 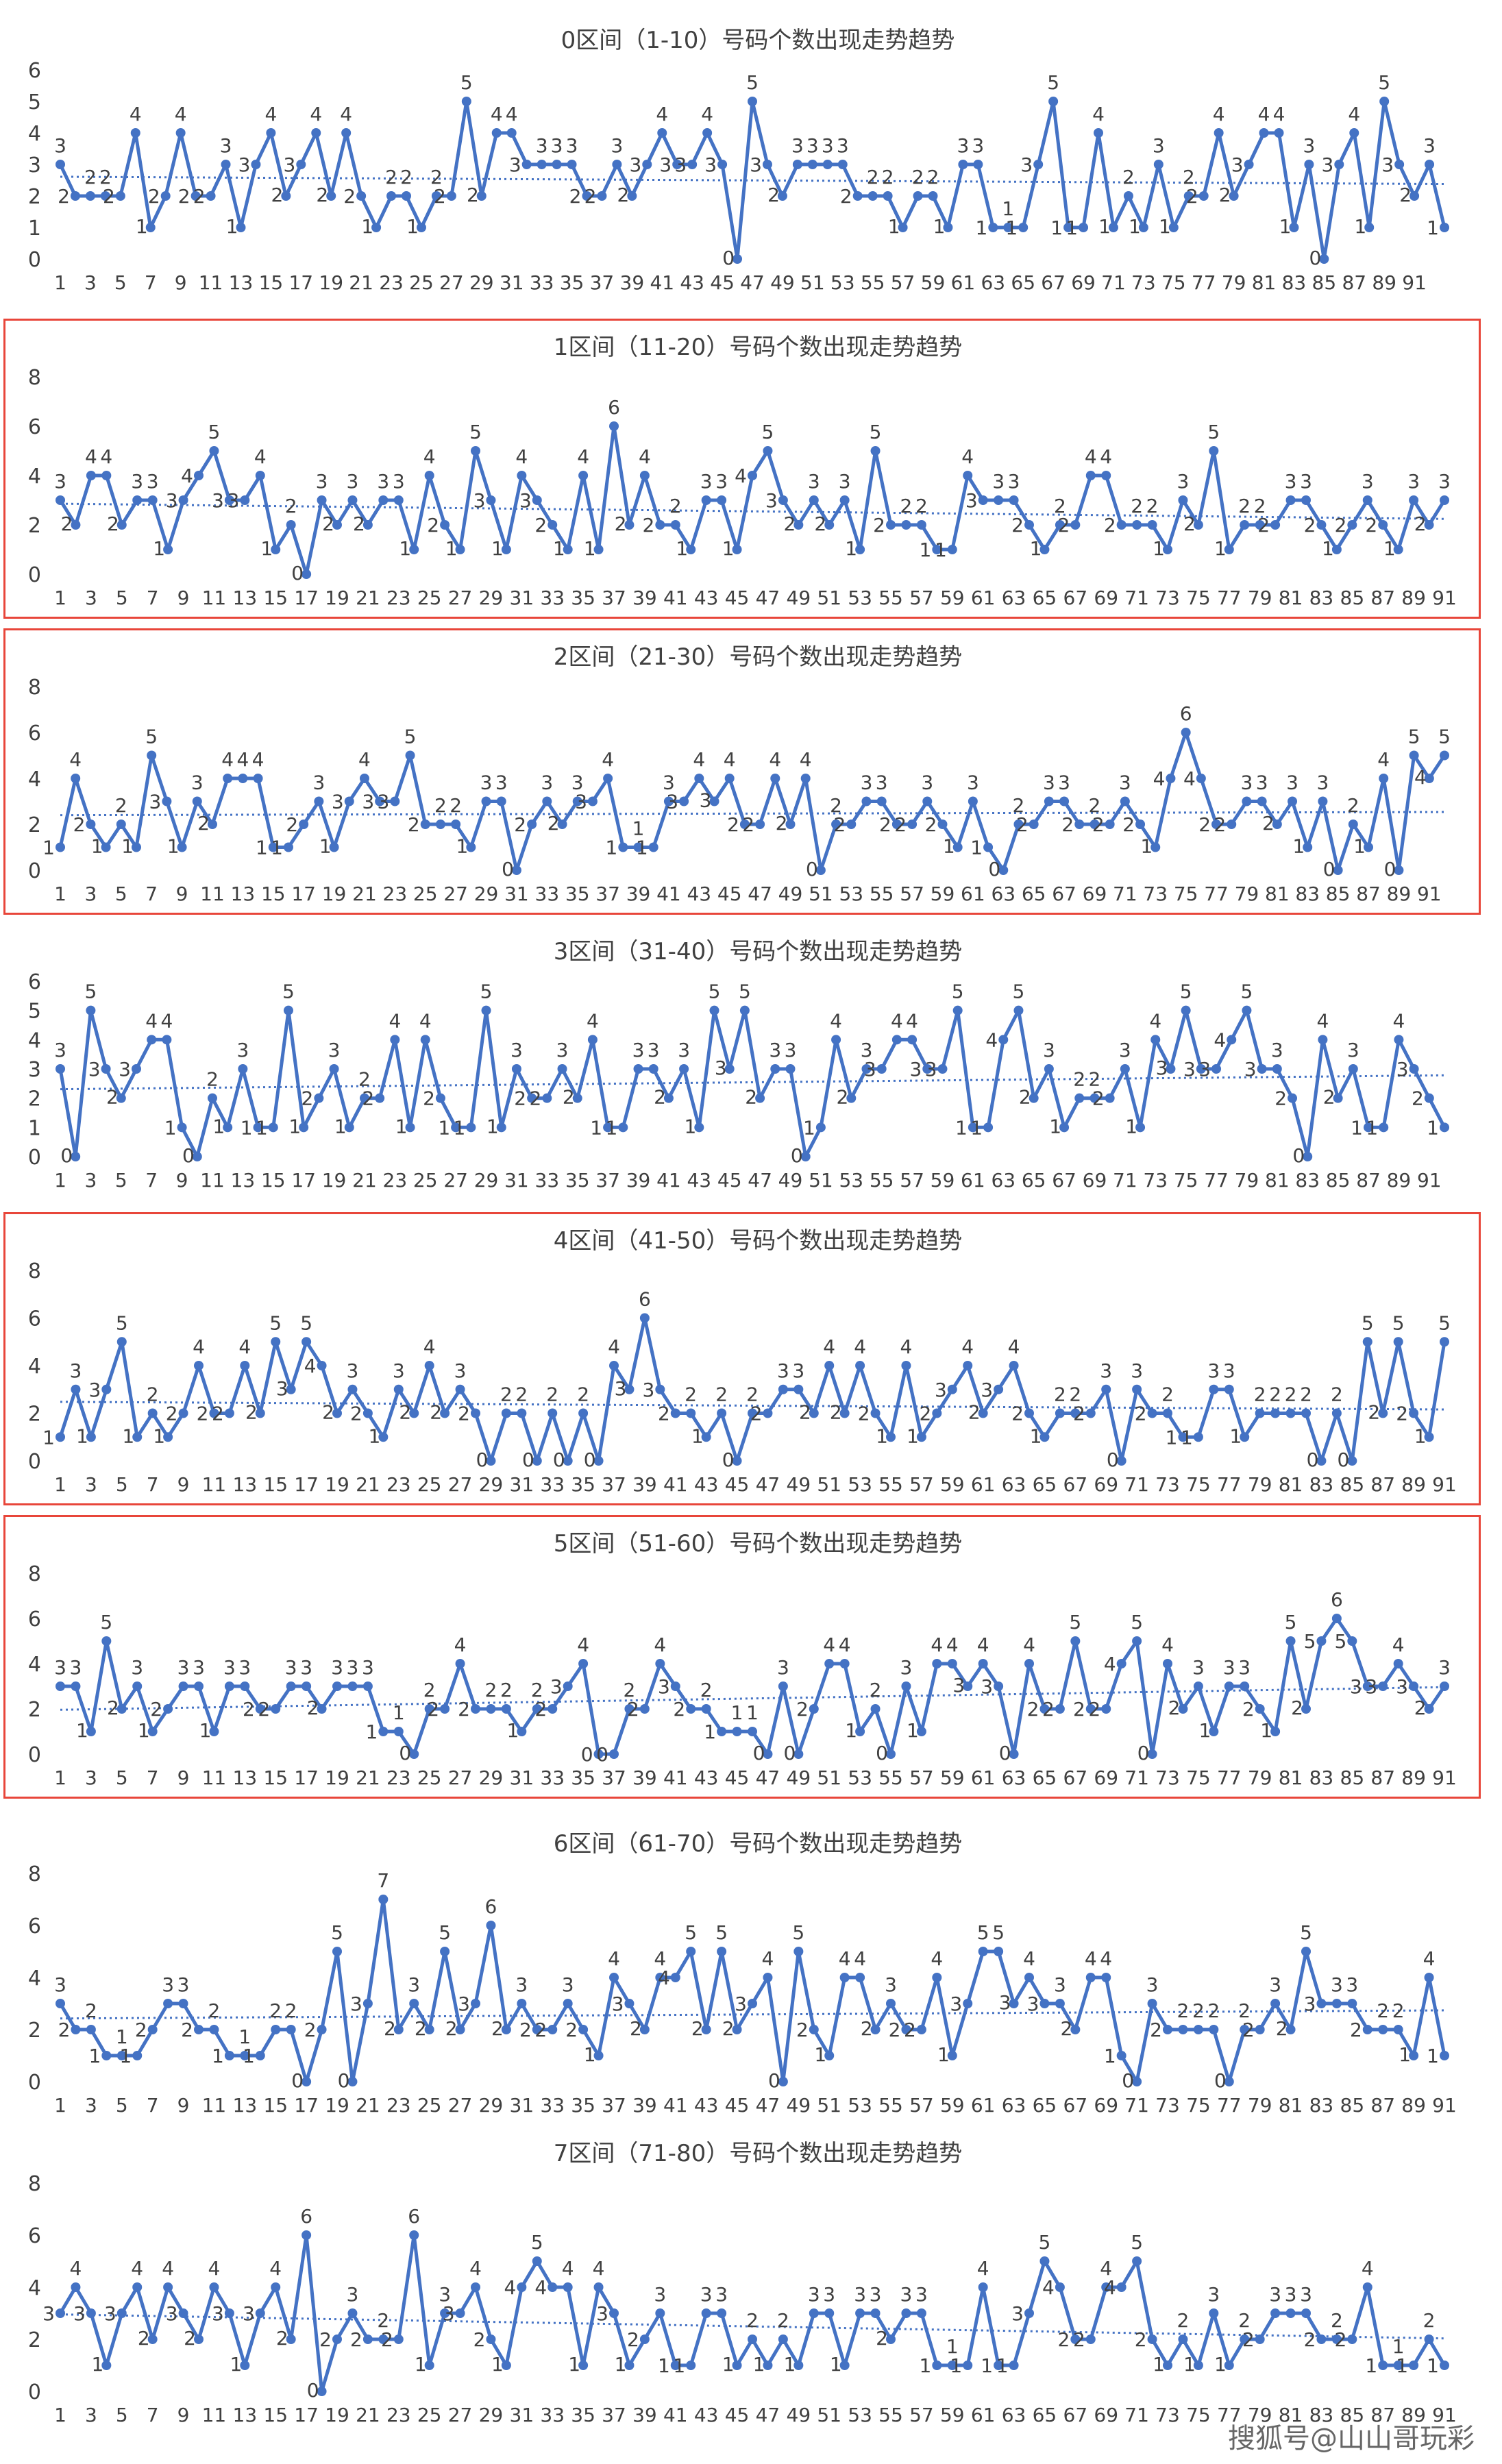 I want to click on x-tick-label: 87, so click(x=1354, y=282).